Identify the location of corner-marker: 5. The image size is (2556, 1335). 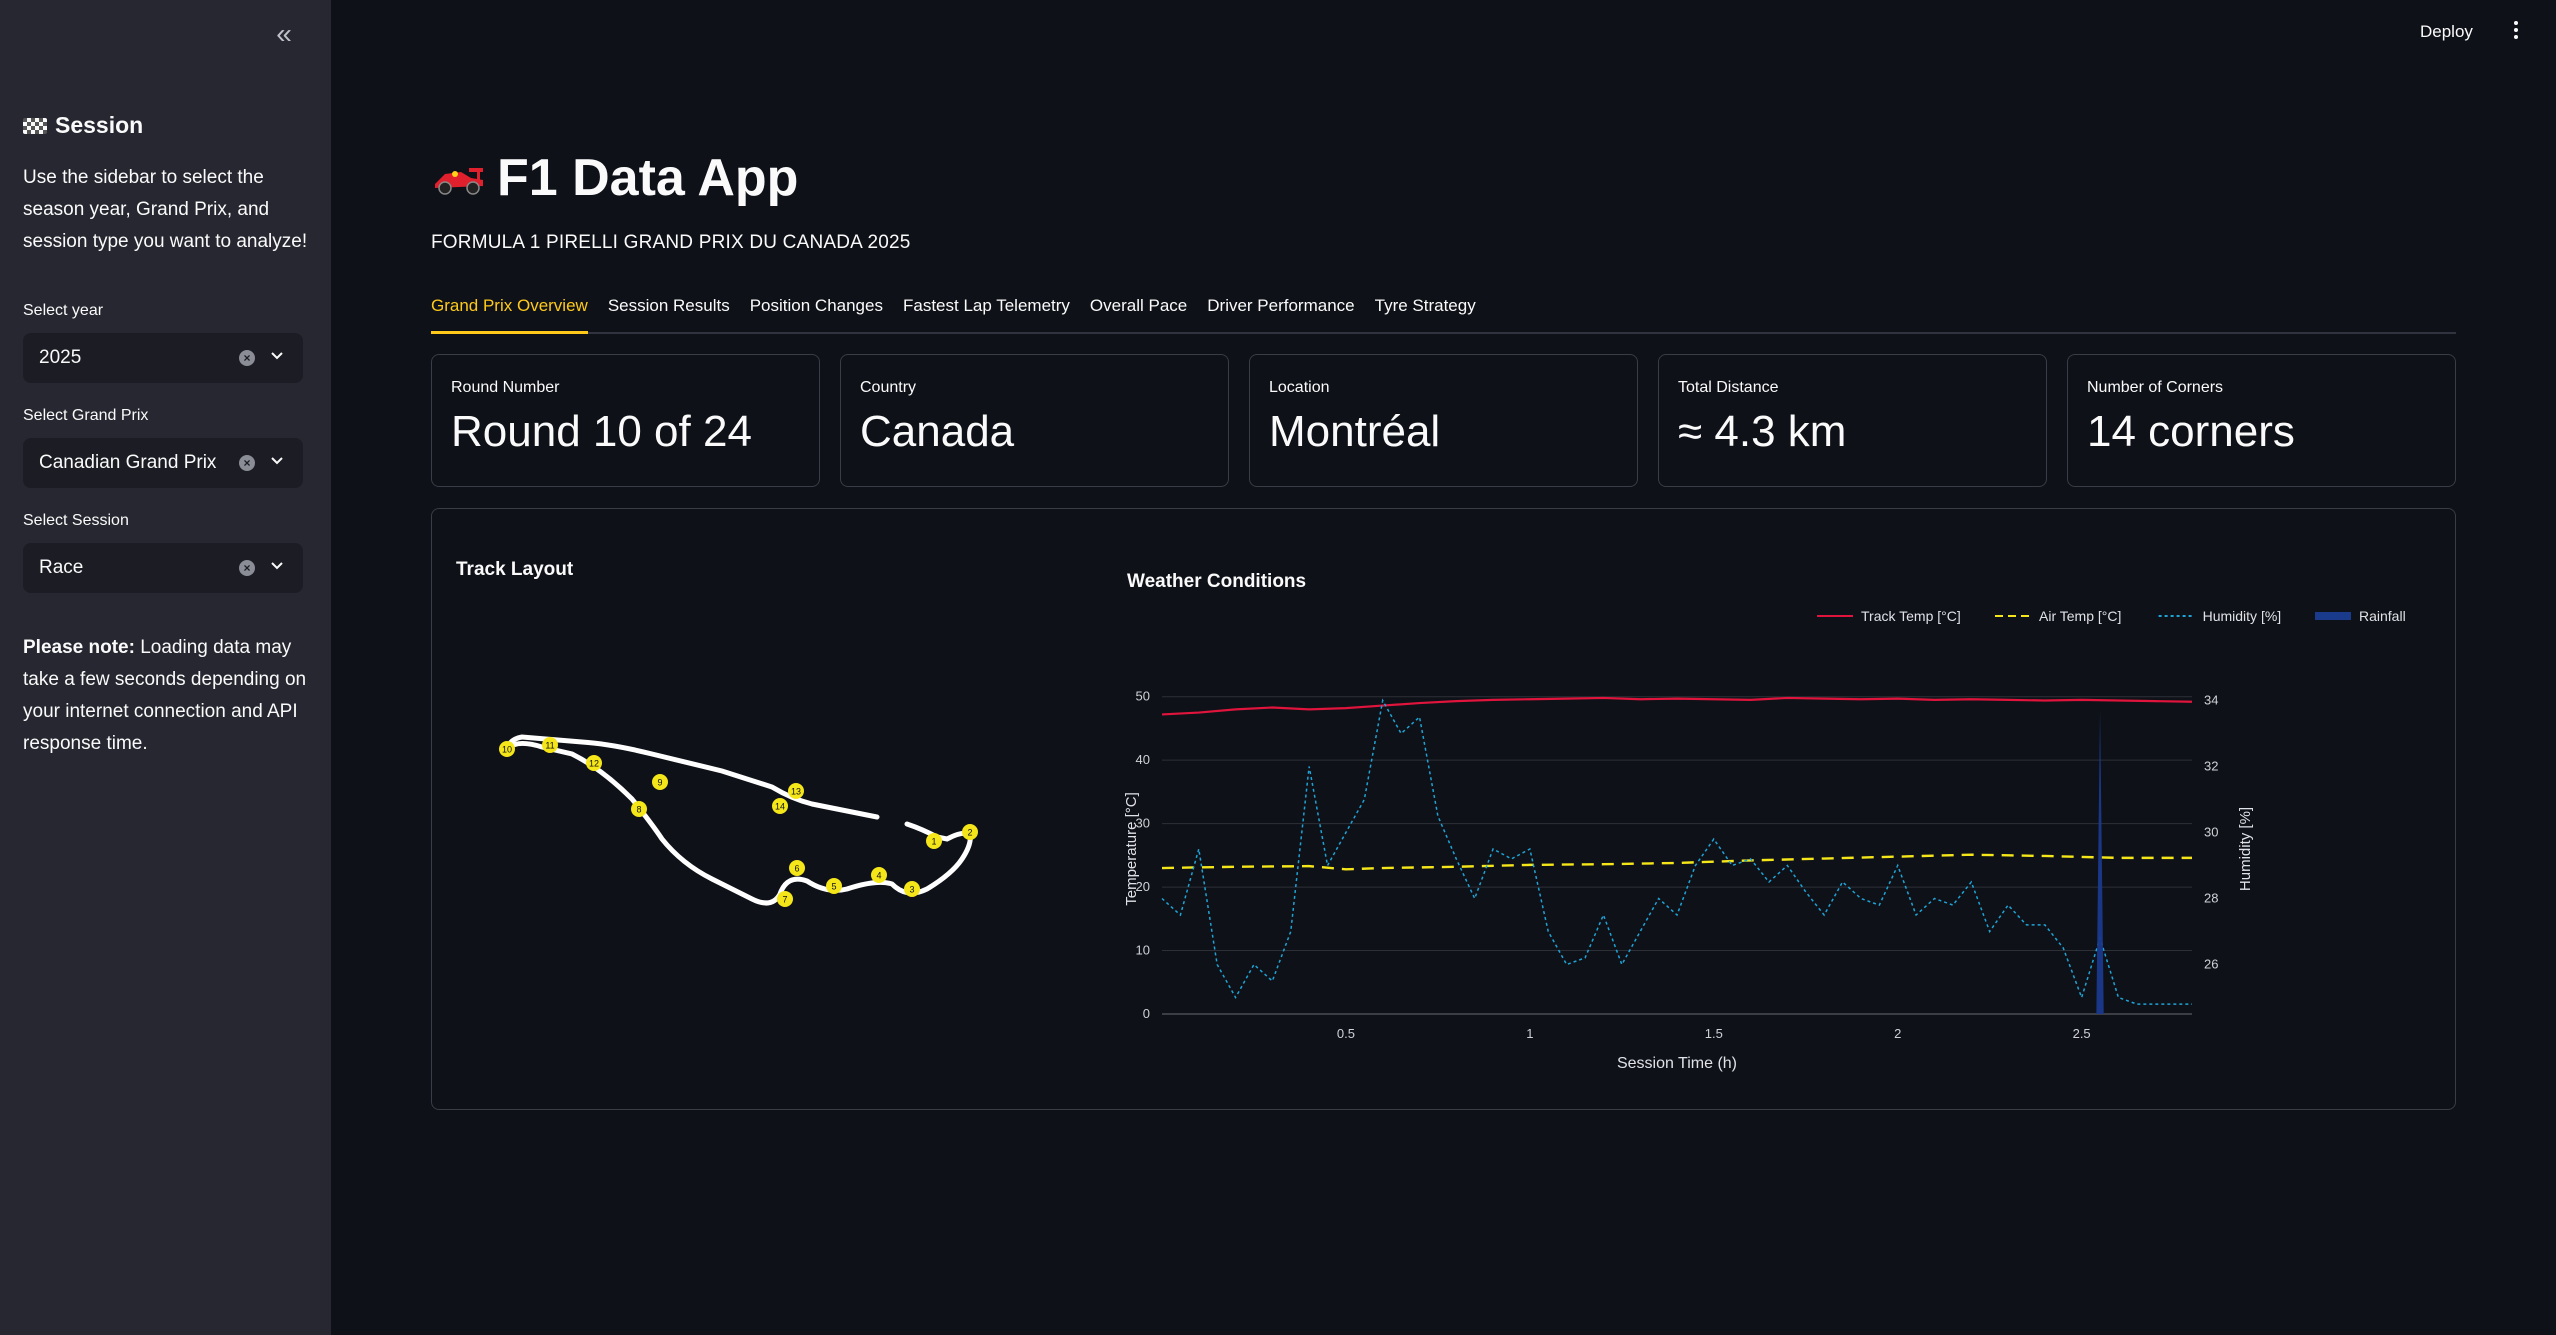
(834, 886).